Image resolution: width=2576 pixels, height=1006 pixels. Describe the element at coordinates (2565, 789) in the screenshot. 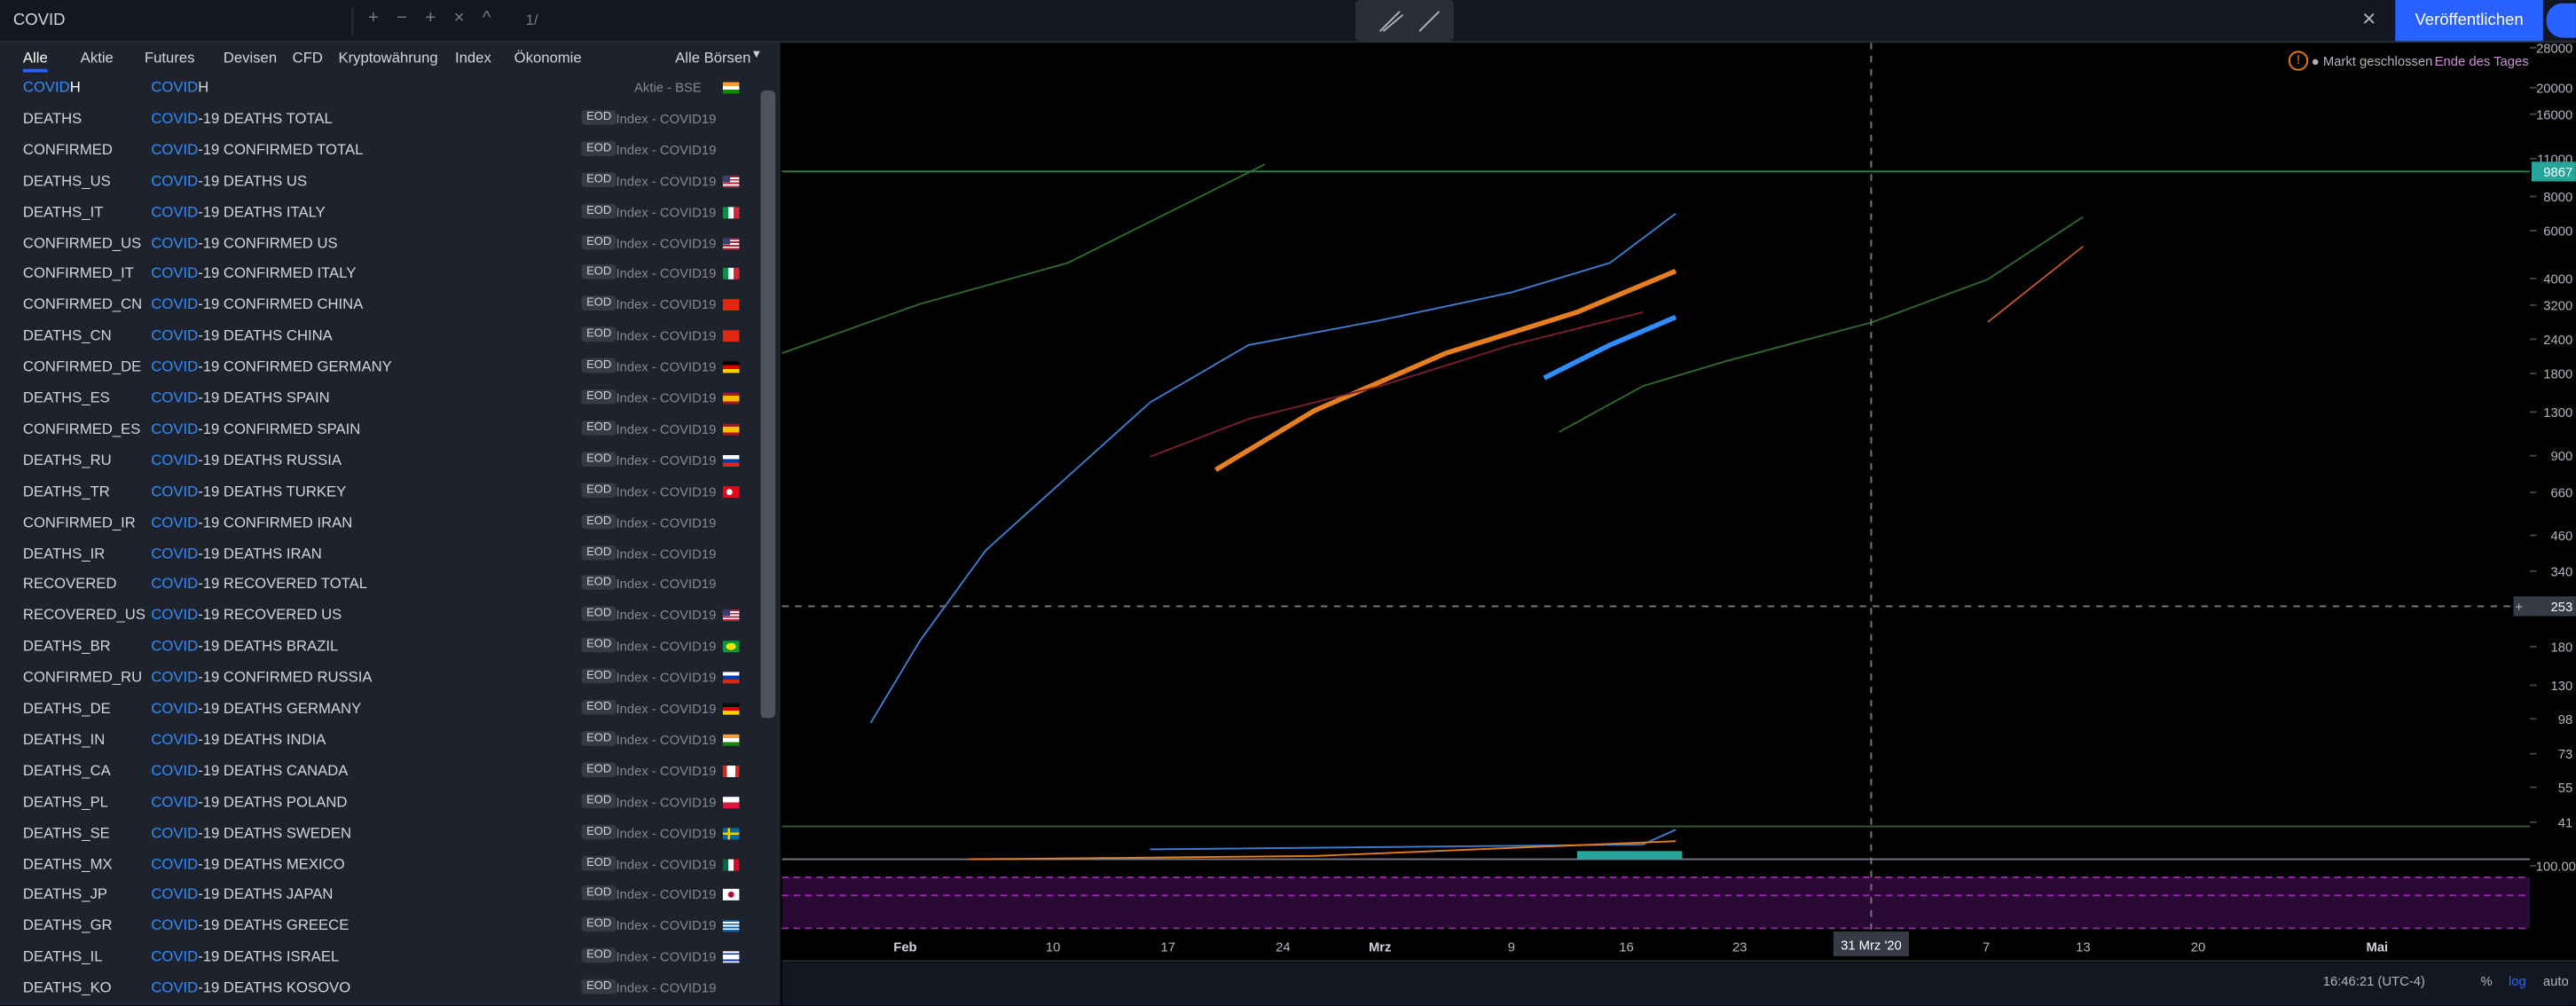

I see `price-tick-label: 55` at that location.